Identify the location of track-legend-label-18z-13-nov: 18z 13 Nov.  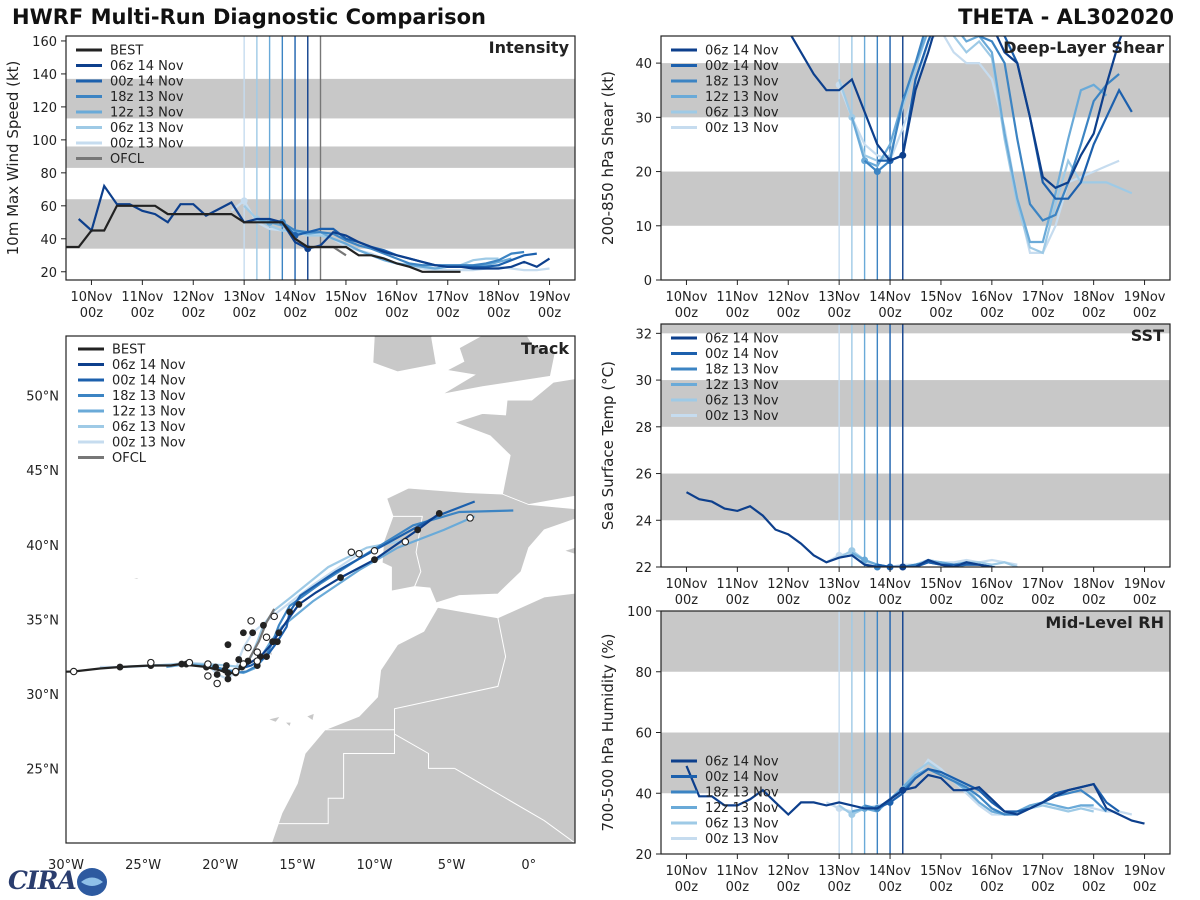
(149, 396).